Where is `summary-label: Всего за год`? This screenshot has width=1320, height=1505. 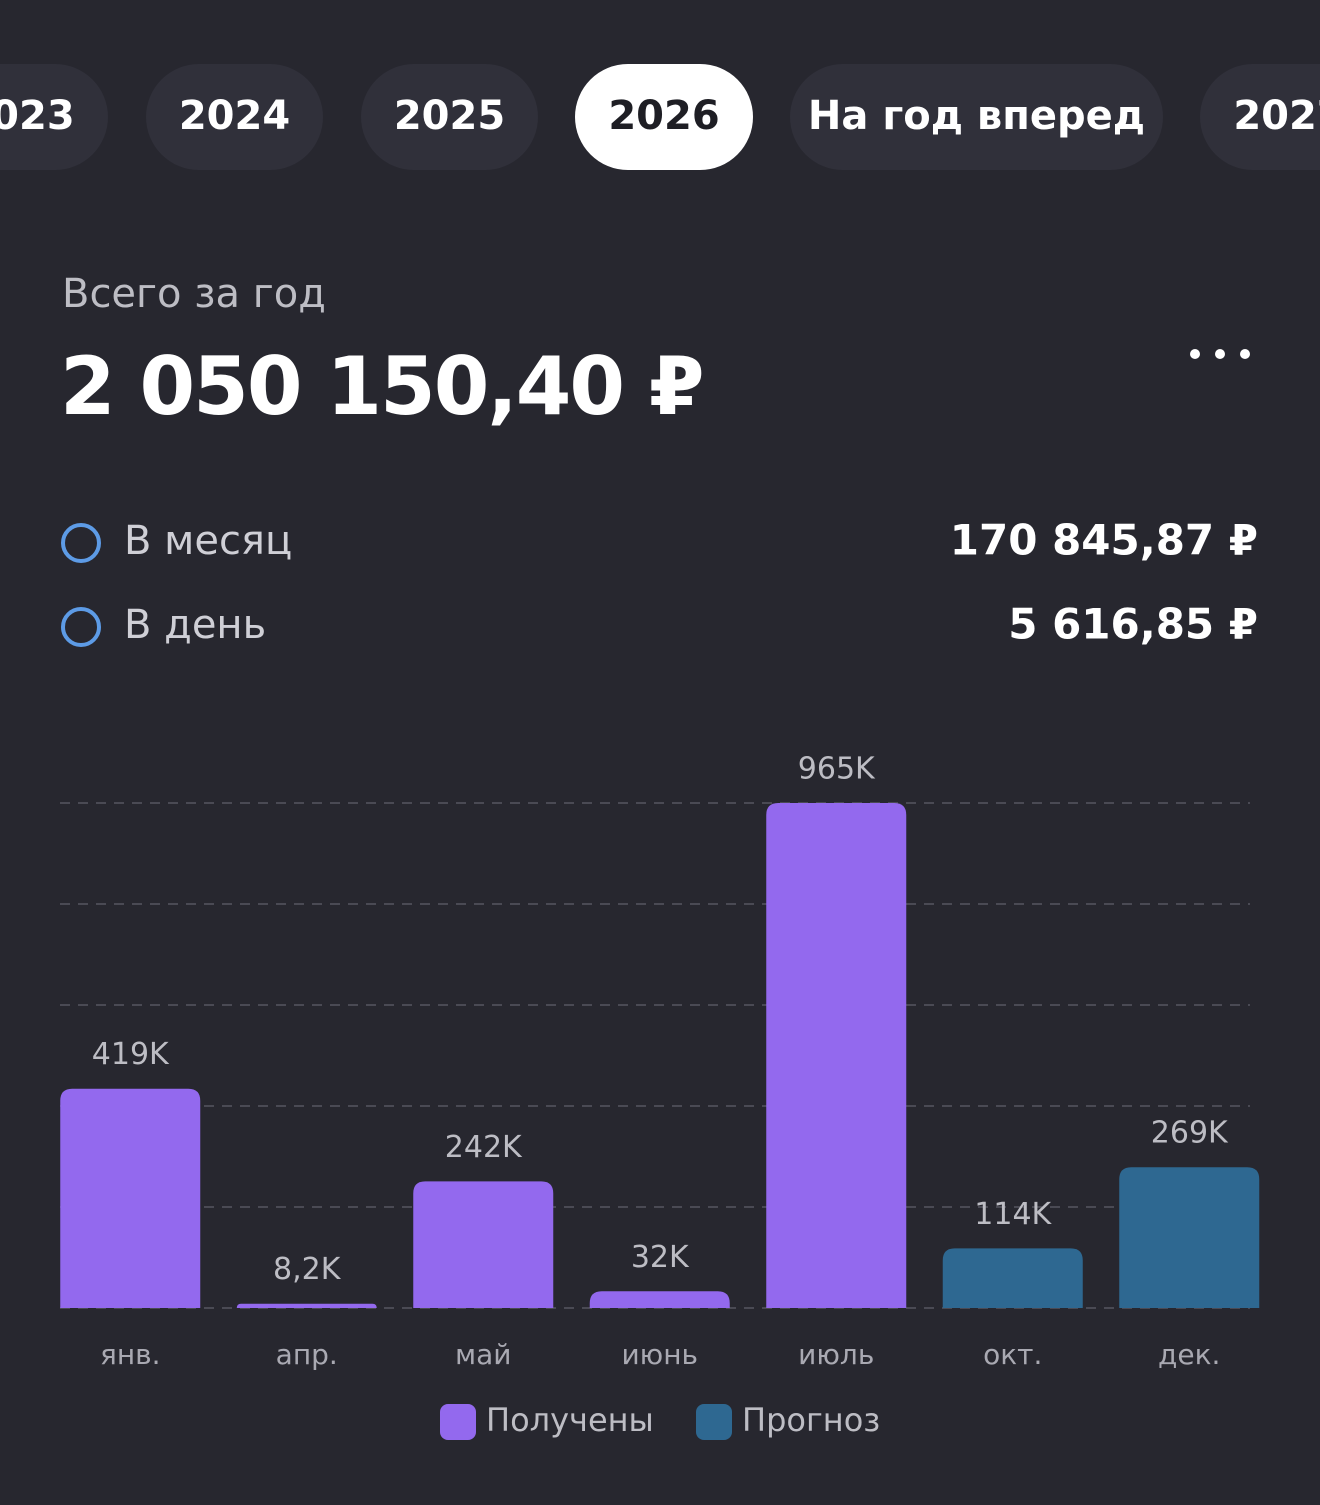
summary-label: Всего за год is located at coordinates (194, 294).